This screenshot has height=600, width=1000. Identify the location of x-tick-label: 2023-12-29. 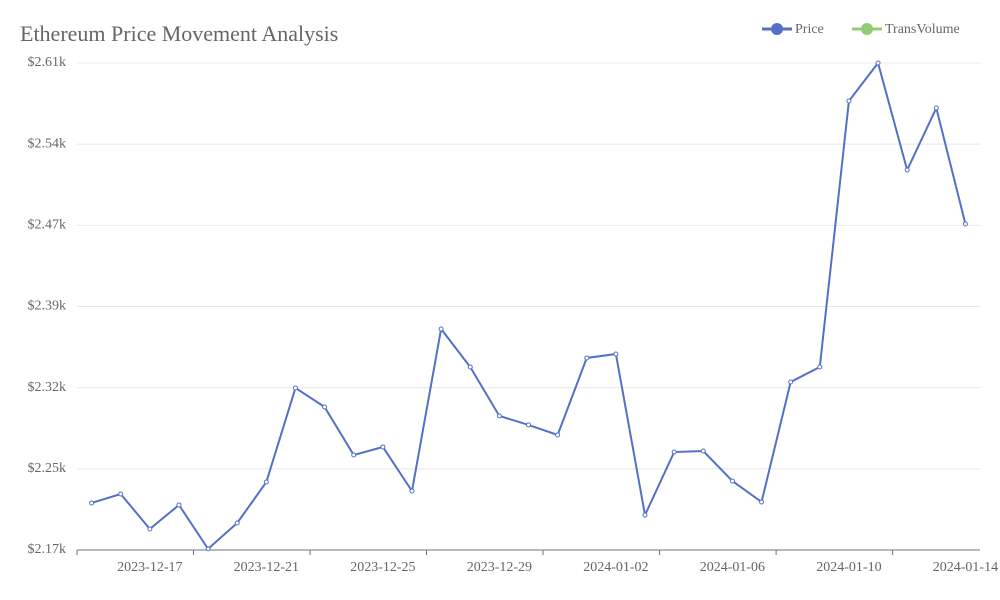
(499, 567).